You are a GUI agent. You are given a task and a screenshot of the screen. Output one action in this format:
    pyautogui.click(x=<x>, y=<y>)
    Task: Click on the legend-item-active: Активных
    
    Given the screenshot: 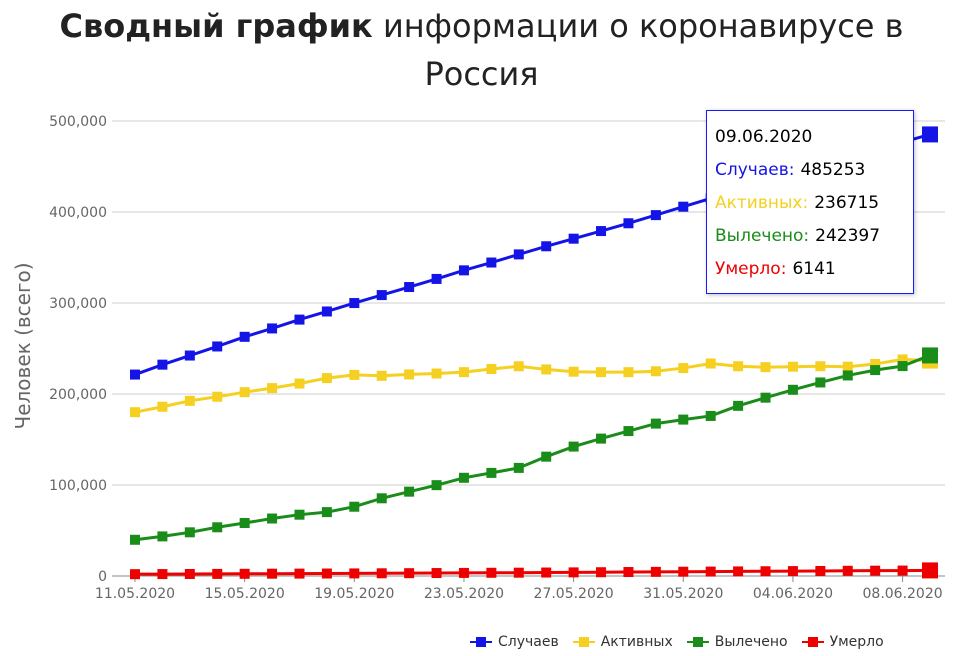 What is the action you would take?
    pyautogui.click(x=622, y=642)
    